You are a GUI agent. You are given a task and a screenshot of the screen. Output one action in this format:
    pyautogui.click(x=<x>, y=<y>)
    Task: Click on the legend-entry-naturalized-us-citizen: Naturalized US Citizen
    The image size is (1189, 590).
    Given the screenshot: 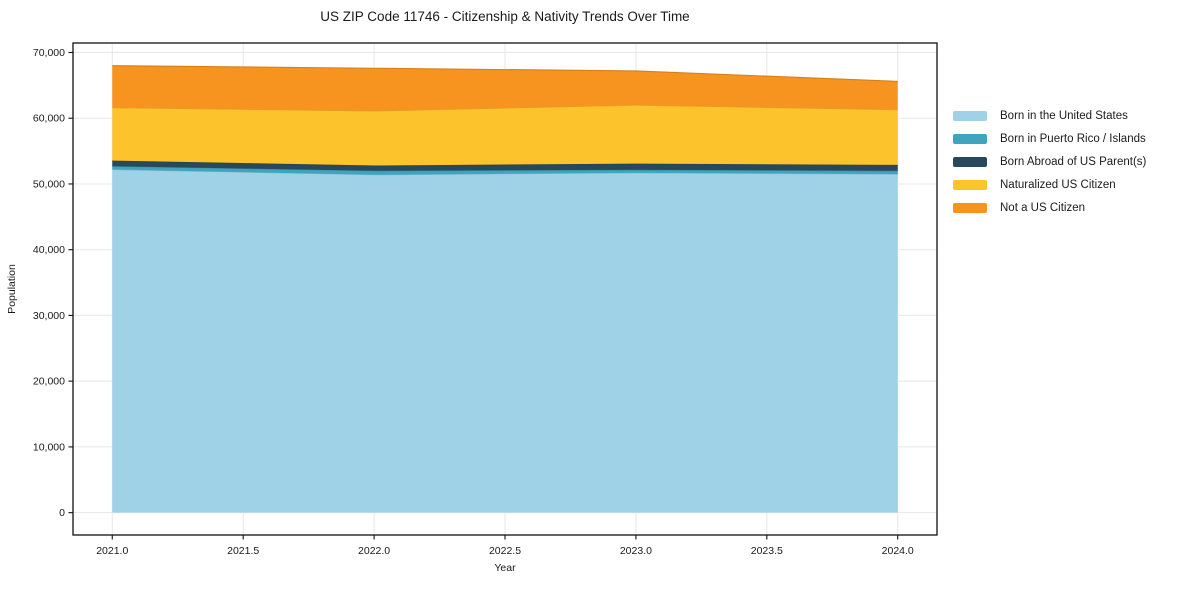 What is the action you would take?
    pyautogui.click(x=1049, y=184)
    